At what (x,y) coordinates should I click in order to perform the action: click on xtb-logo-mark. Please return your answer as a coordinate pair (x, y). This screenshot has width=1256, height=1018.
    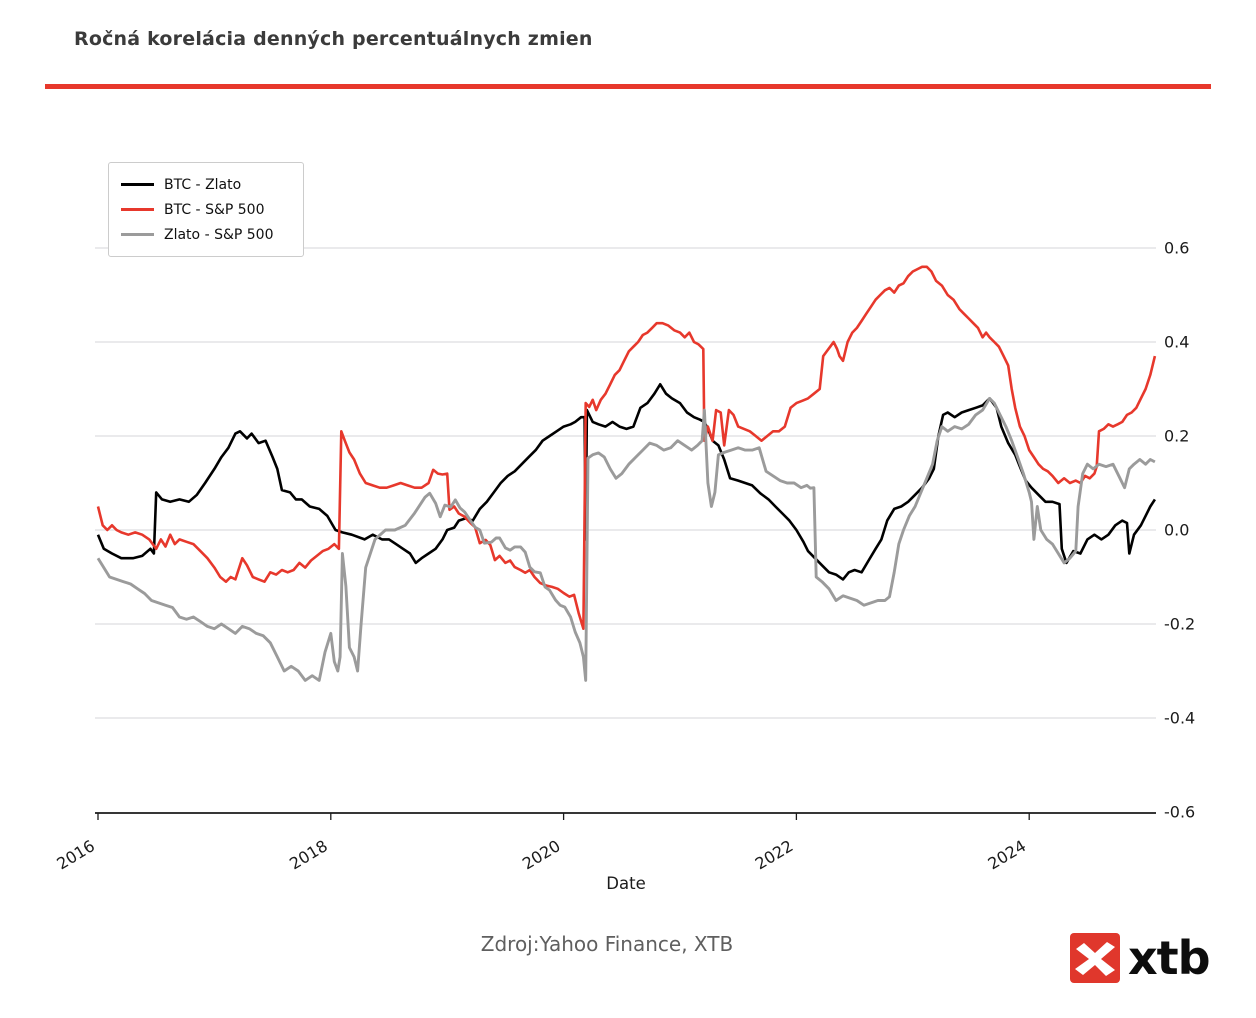
    Looking at the image, I should click on (1095, 958).